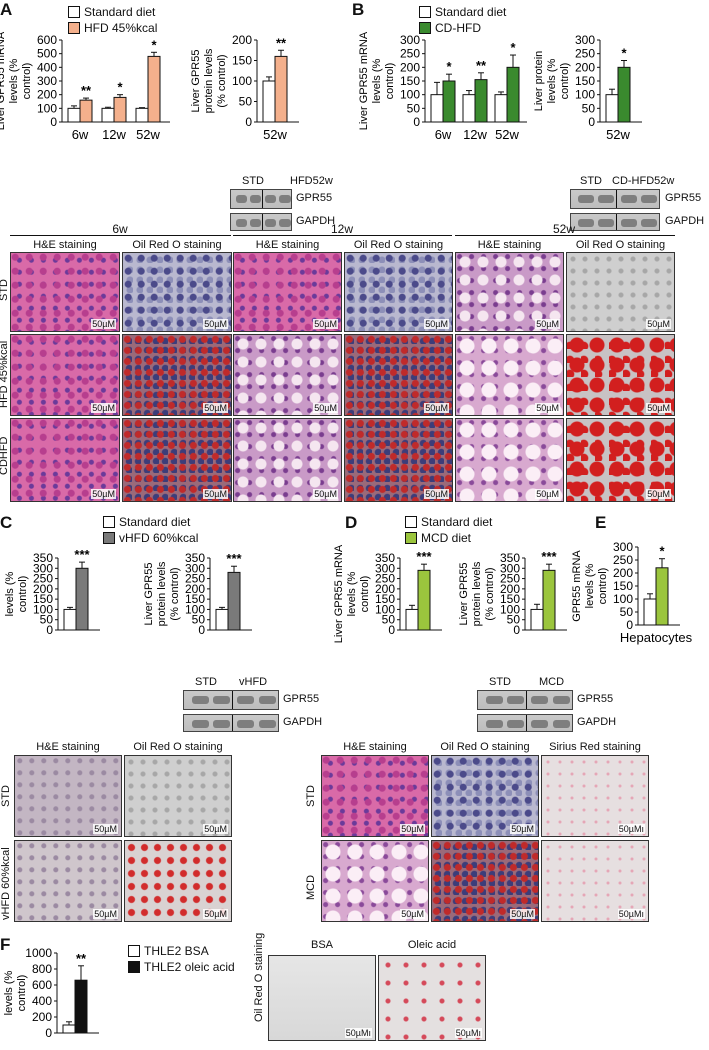 The image size is (709, 1050). What do you see at coordinates (281, 42) in the screenshot?
I see `significance-marker: **` at bounding box center [281, 42].